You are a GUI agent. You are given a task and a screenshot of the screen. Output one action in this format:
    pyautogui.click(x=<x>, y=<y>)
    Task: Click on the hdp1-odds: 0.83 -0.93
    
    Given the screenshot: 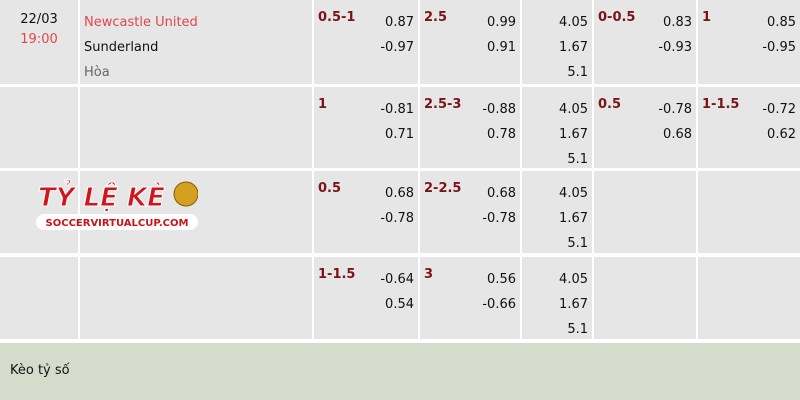 What is the action you would take?
    pyautogui.click(x=675, y=35)
    